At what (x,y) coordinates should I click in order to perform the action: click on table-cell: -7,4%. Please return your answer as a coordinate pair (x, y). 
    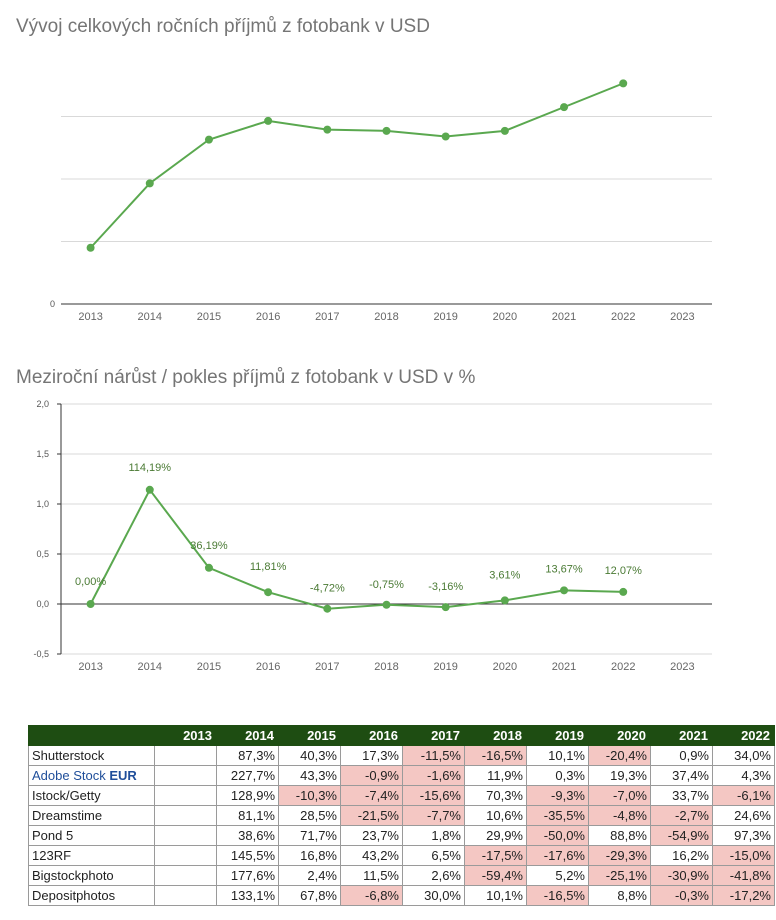
    Looking at the image, I should click on (371, 795).